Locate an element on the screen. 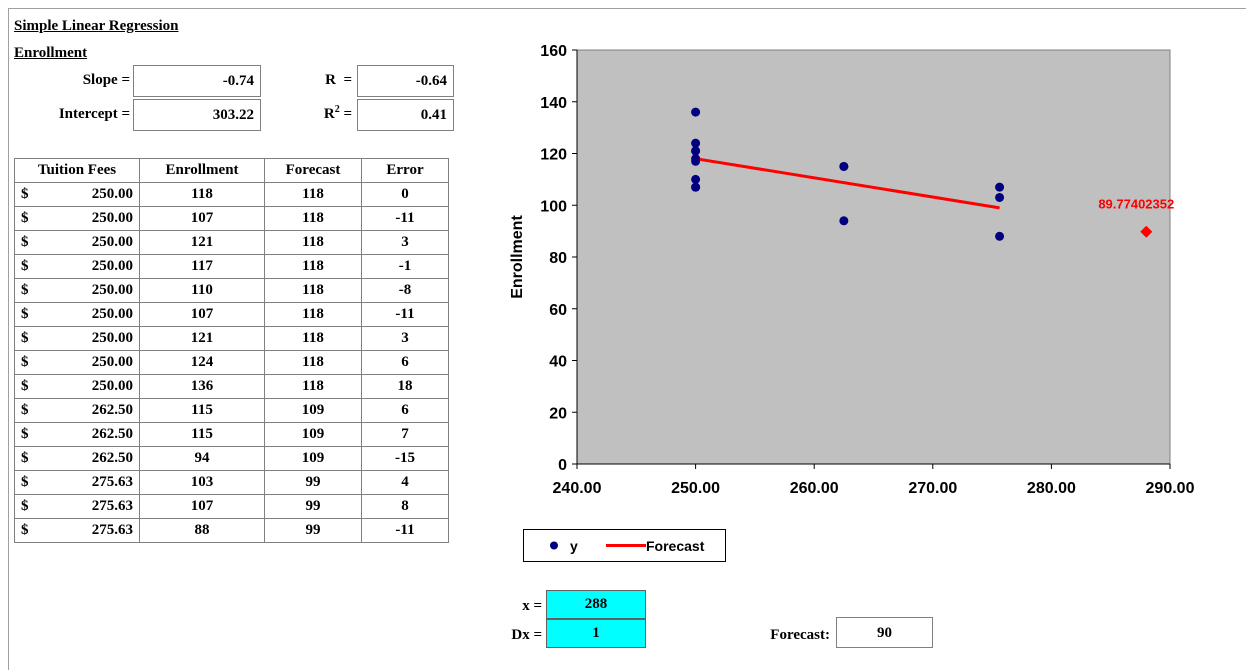  table-row: $262.50 94 109 -15 is located at coordinates (231, 458).